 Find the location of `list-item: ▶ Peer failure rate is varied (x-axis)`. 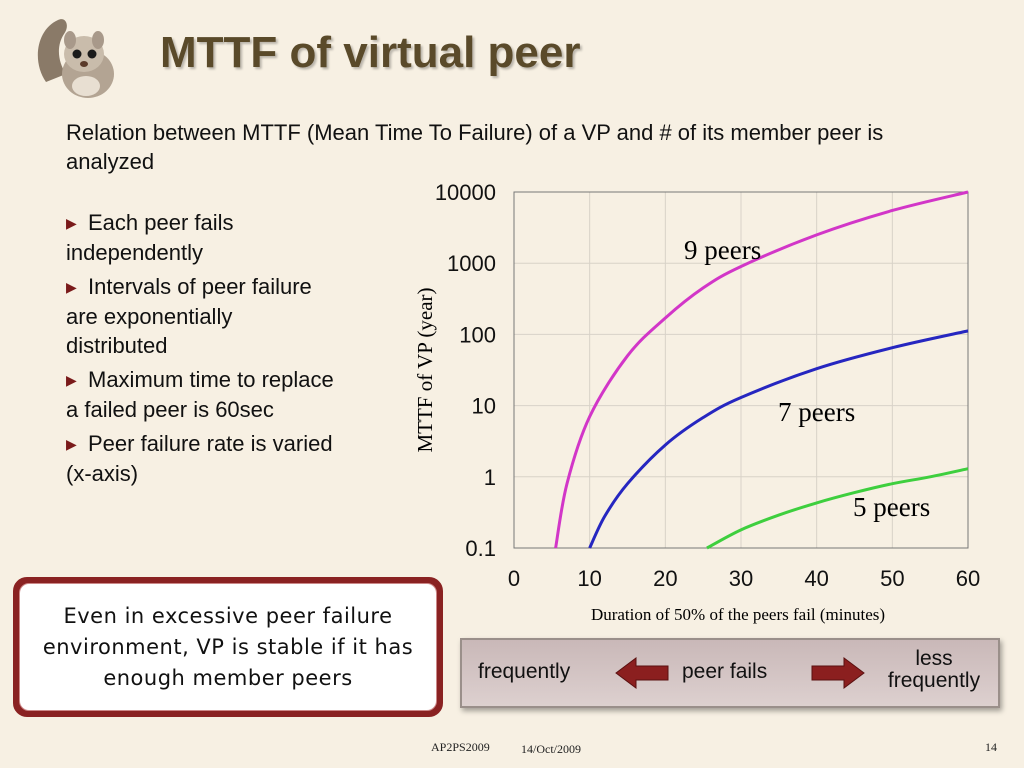

list-item: ▶ Peer failure rate is varied (x-axis) is located at coordinates (199, 458).